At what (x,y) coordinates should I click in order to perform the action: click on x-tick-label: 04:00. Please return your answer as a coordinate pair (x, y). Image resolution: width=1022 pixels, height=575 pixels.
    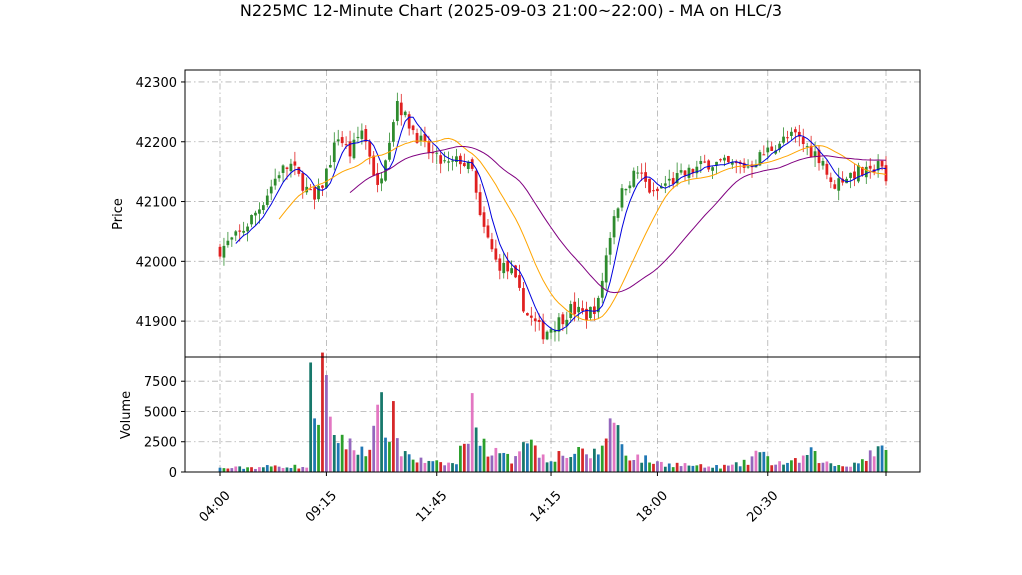
    Looking at the image, I should click on (215, 506).